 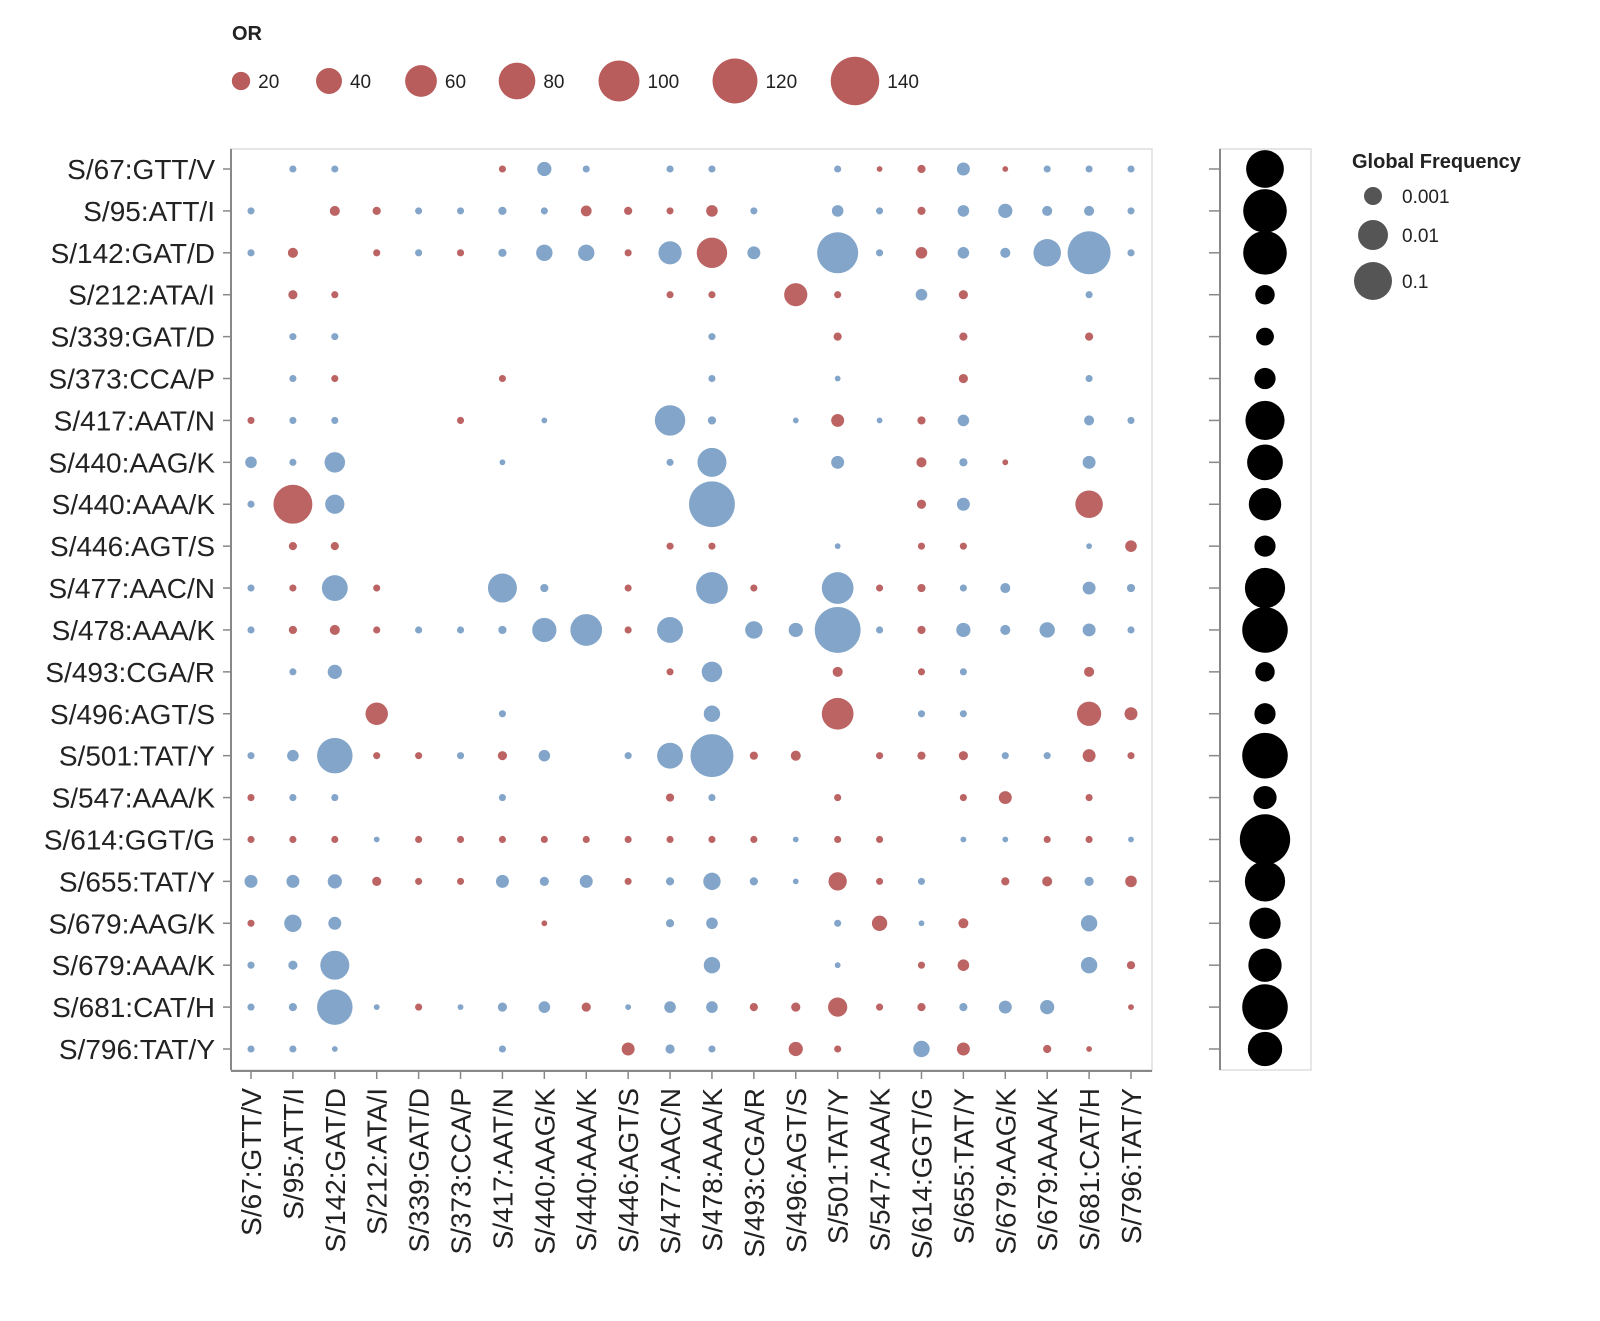 I want to click on x-tick-label: S/614:GGT/G, so click(x=921, y=1173).